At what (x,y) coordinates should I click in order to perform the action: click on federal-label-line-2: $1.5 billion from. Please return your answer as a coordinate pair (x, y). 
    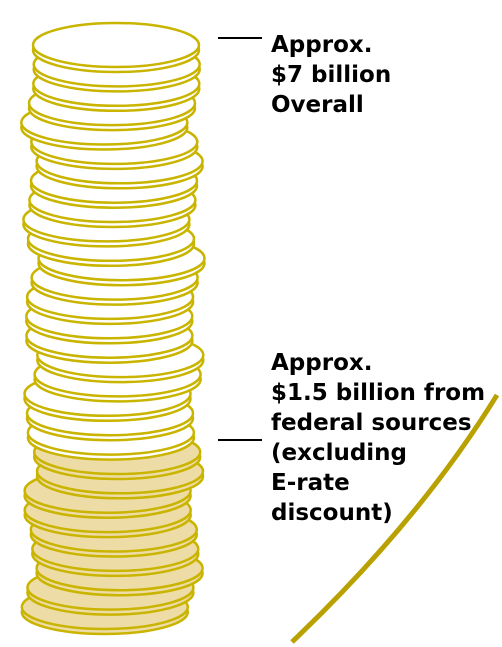
    Looking at the image, I should click on (378, 393).